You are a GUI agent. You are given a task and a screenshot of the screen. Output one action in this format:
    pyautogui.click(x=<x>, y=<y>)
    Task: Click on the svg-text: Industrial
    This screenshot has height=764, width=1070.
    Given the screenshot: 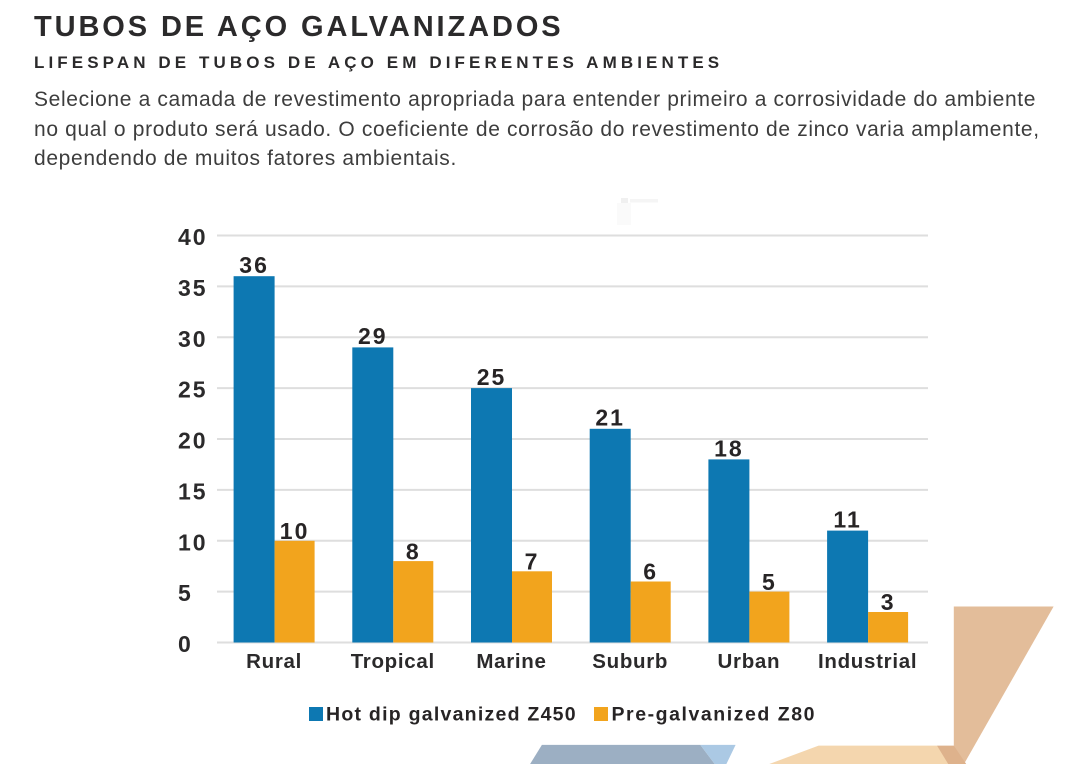 What is the action you would take?
    pyautogui.click(x=867, y=661)
    